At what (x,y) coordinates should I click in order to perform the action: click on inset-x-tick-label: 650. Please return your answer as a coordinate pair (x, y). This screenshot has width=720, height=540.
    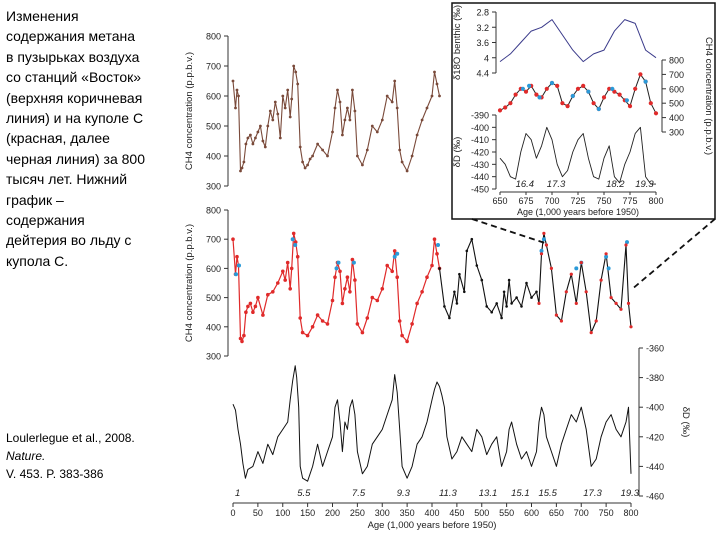
    Looking at the image, I should click on (499, 201).